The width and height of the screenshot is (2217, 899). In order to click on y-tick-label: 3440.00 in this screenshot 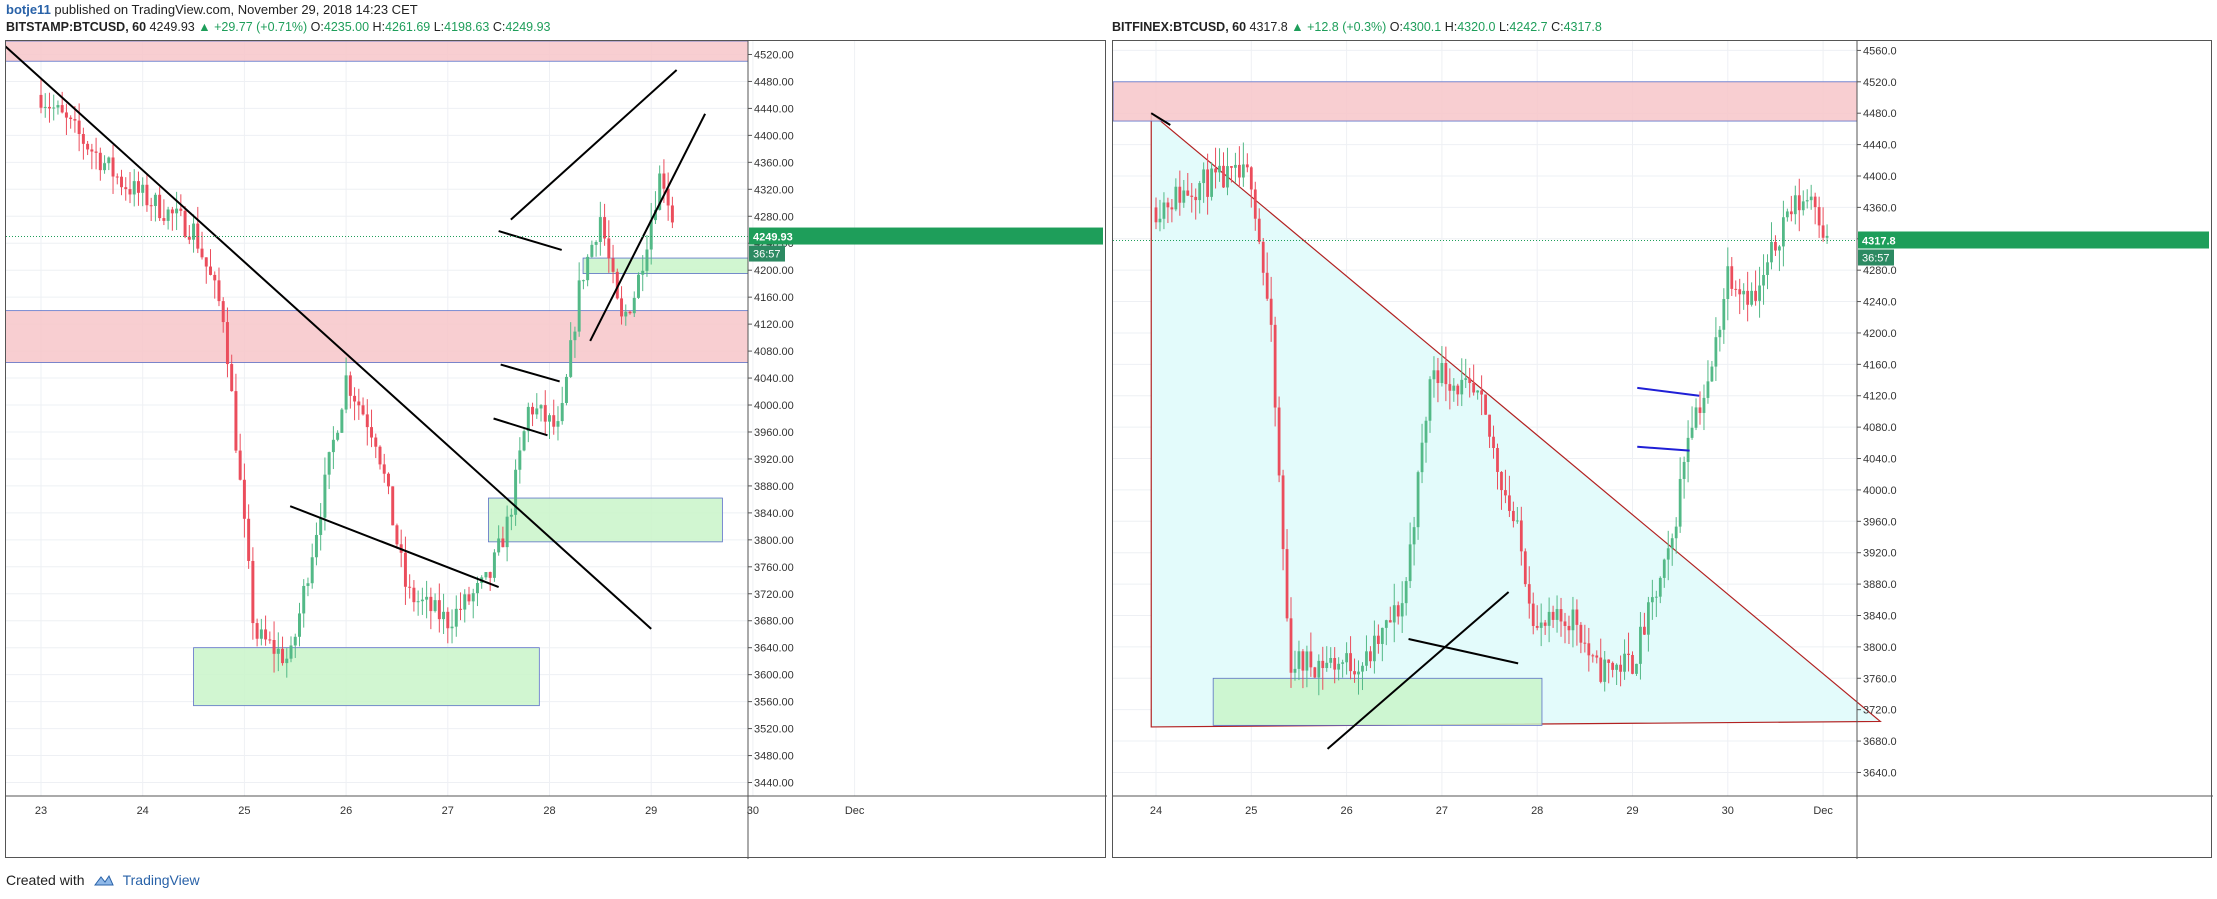, I will do `click(774, 784)`.